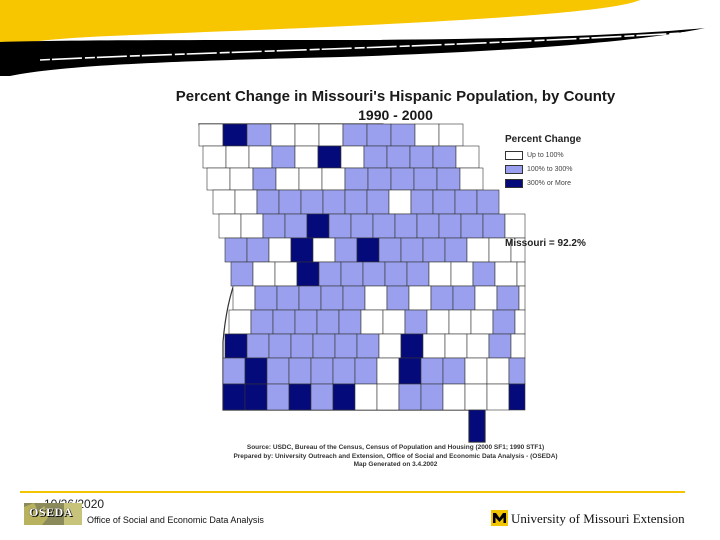  I want to click on legend-label-low: Up to 100%, so click(545, 155).